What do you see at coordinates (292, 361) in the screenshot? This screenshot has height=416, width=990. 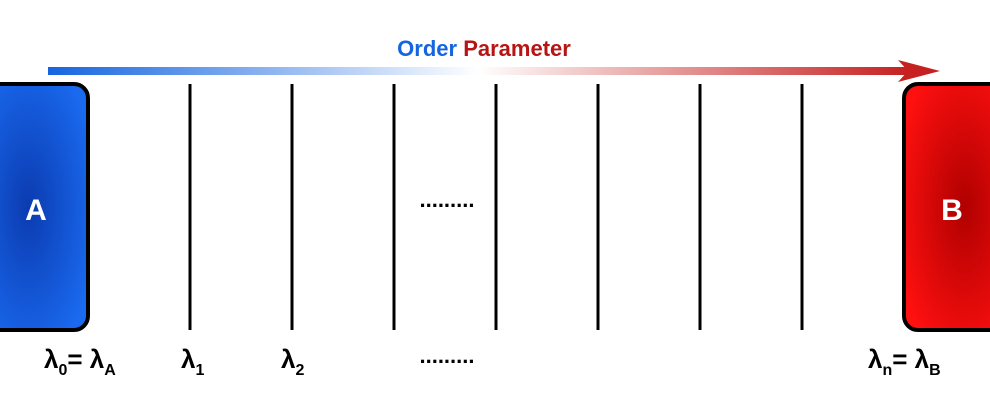 I see `lambda-2-label: λ2` at bounding box center [292, 361].